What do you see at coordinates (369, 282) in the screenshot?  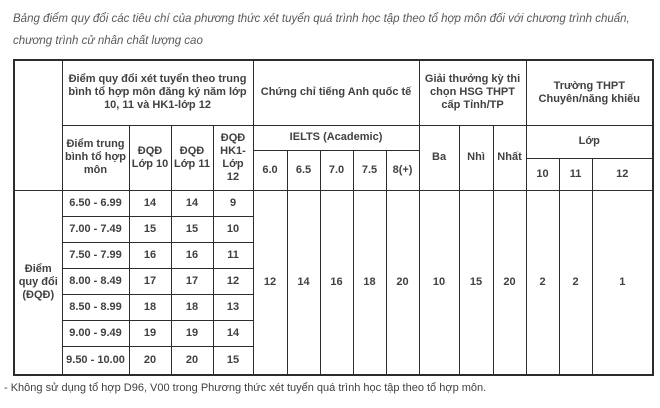 I see `ielts-value-cell: 18` at bounding box center [369, 282].